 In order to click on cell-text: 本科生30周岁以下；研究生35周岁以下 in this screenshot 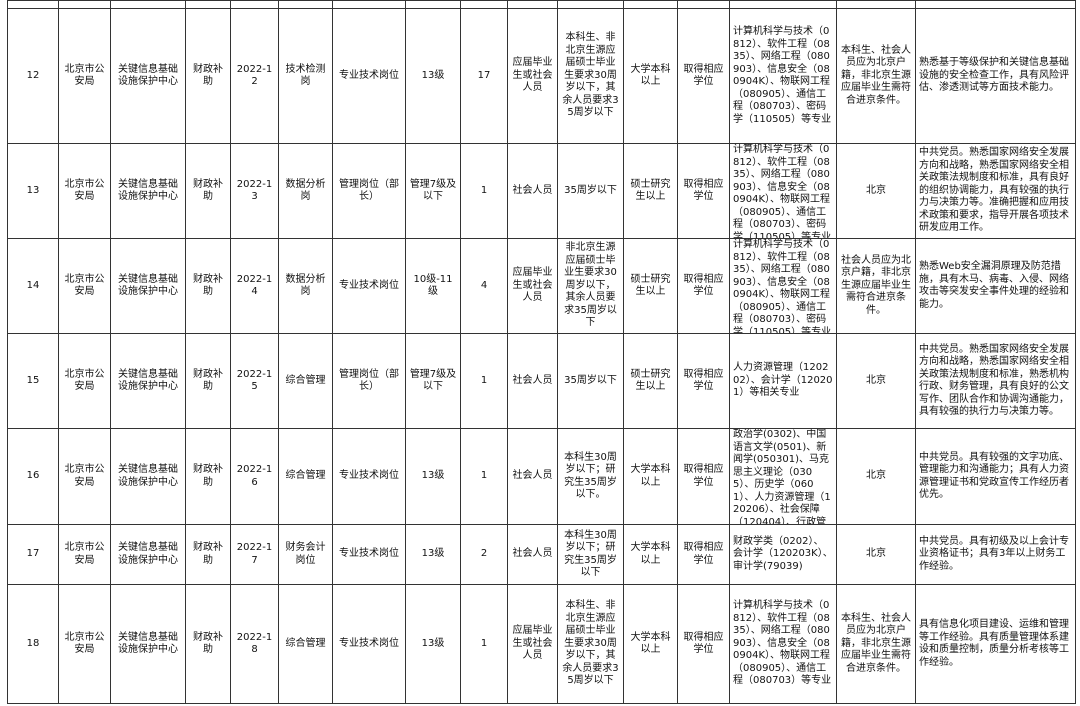, I will do `click(590, 554)`.